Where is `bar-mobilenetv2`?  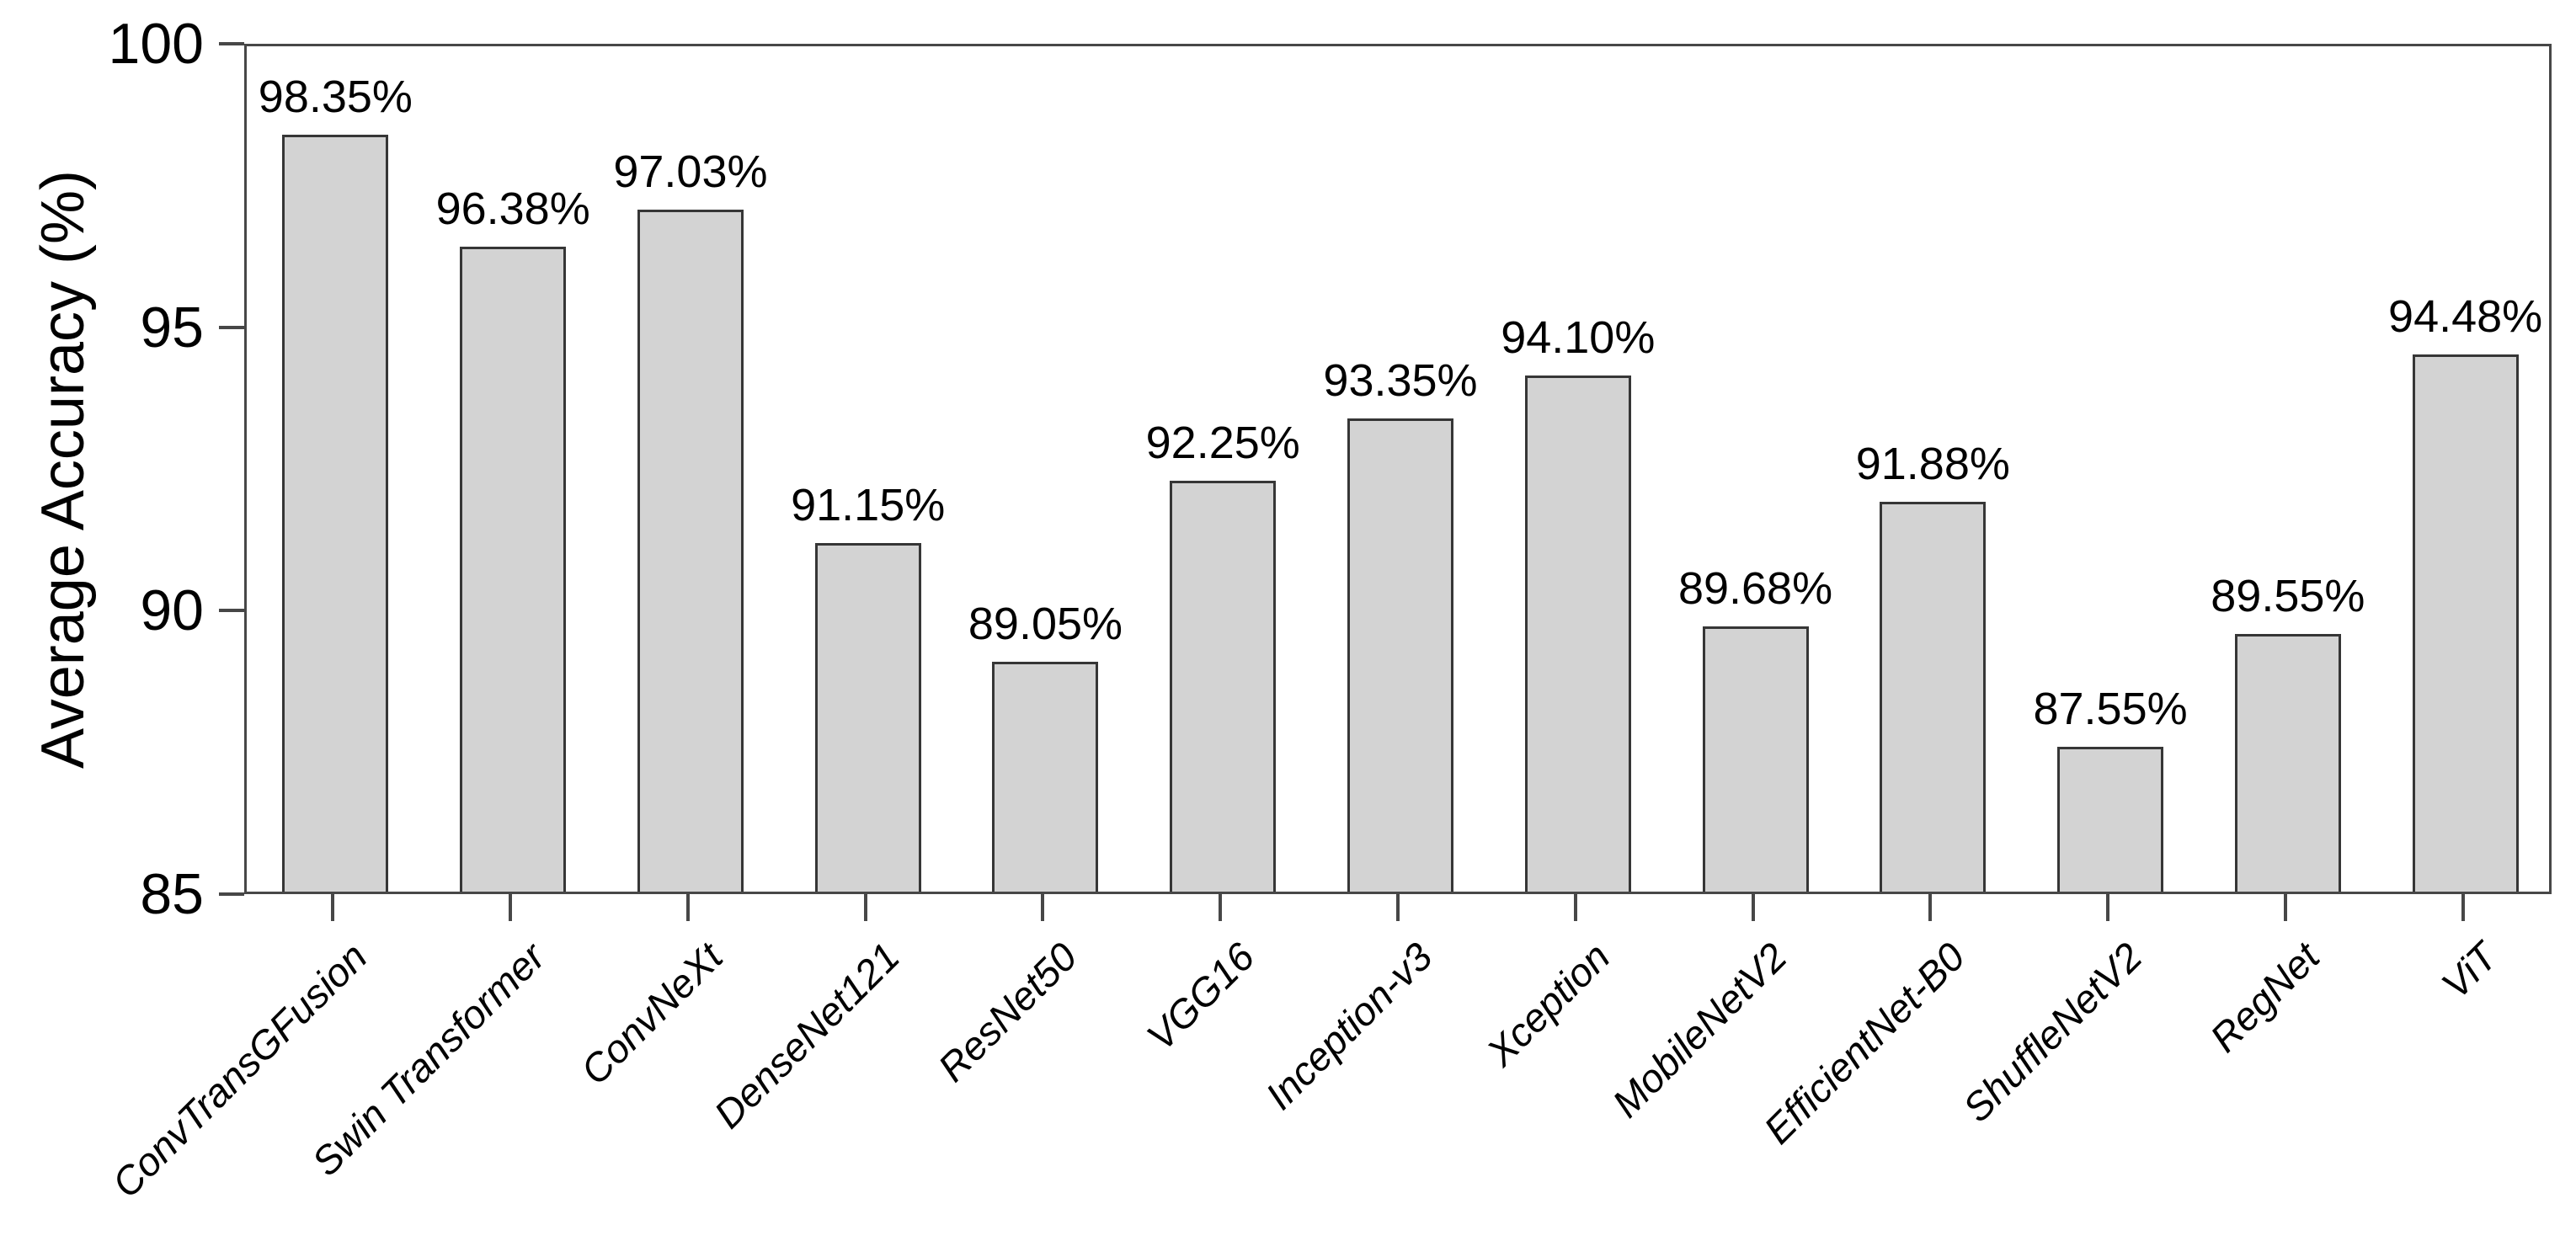
bar-mobilenetv2 is located at coordinates (1755, 759).